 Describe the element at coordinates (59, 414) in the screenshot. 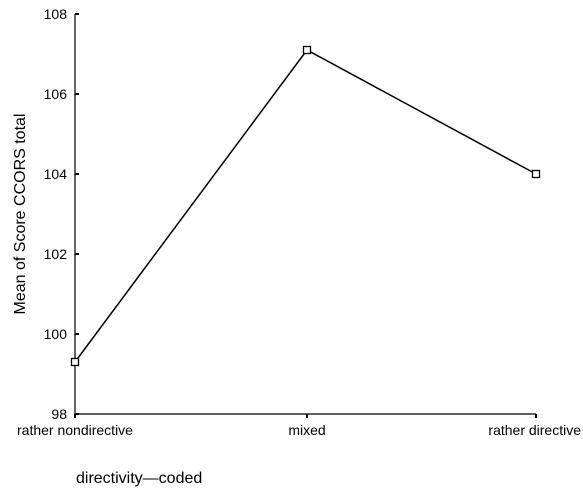

I see `y-tick-label: 98` at that location.